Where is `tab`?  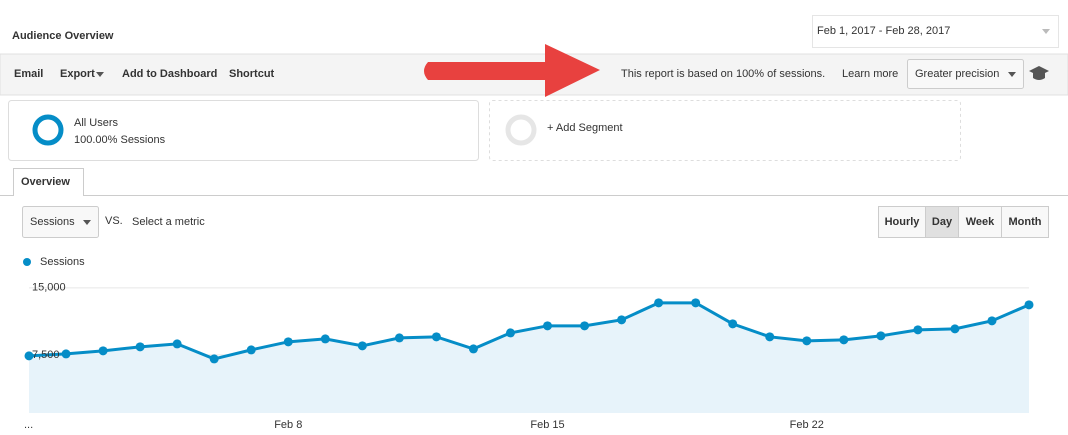 tab is located at coordinates (48, 182).